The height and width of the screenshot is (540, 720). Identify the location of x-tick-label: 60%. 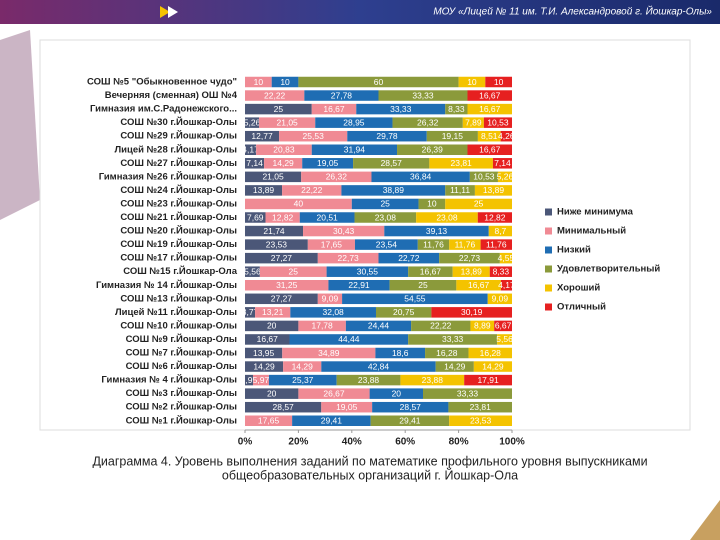
(405, 442).